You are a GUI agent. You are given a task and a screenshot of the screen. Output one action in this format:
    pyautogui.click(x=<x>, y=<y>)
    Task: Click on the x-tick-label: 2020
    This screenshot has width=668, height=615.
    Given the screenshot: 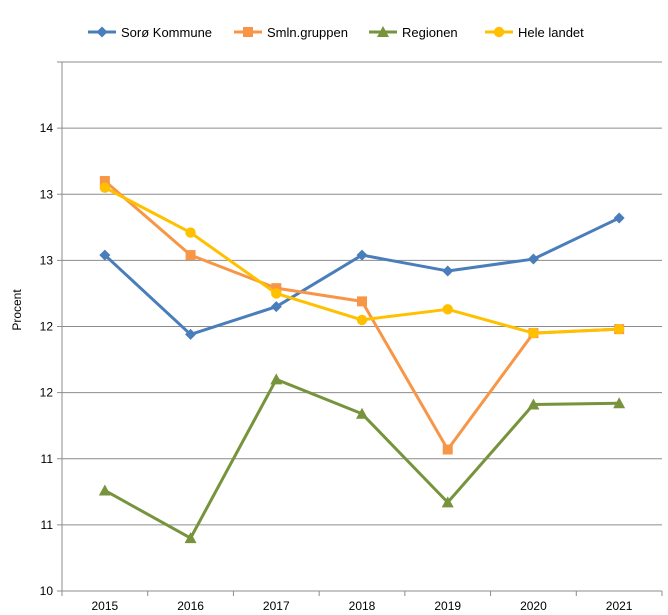 What is the action you would take?
    pyautogui.click(x=533, y=606)
    